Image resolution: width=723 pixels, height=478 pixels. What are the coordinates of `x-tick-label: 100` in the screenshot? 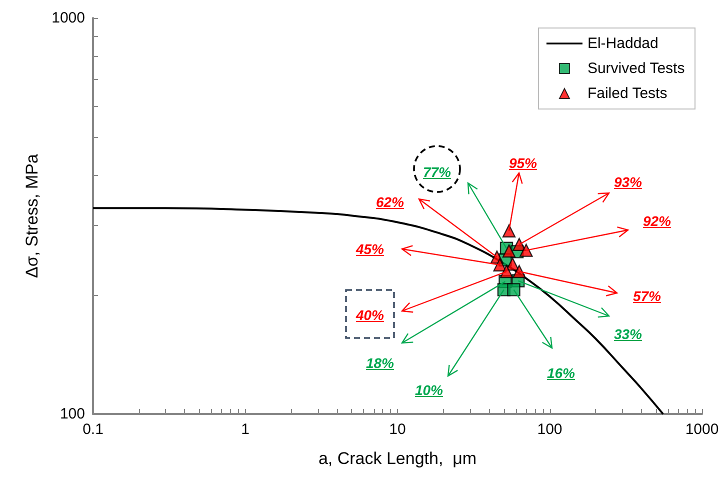 It's located at (549, 429).